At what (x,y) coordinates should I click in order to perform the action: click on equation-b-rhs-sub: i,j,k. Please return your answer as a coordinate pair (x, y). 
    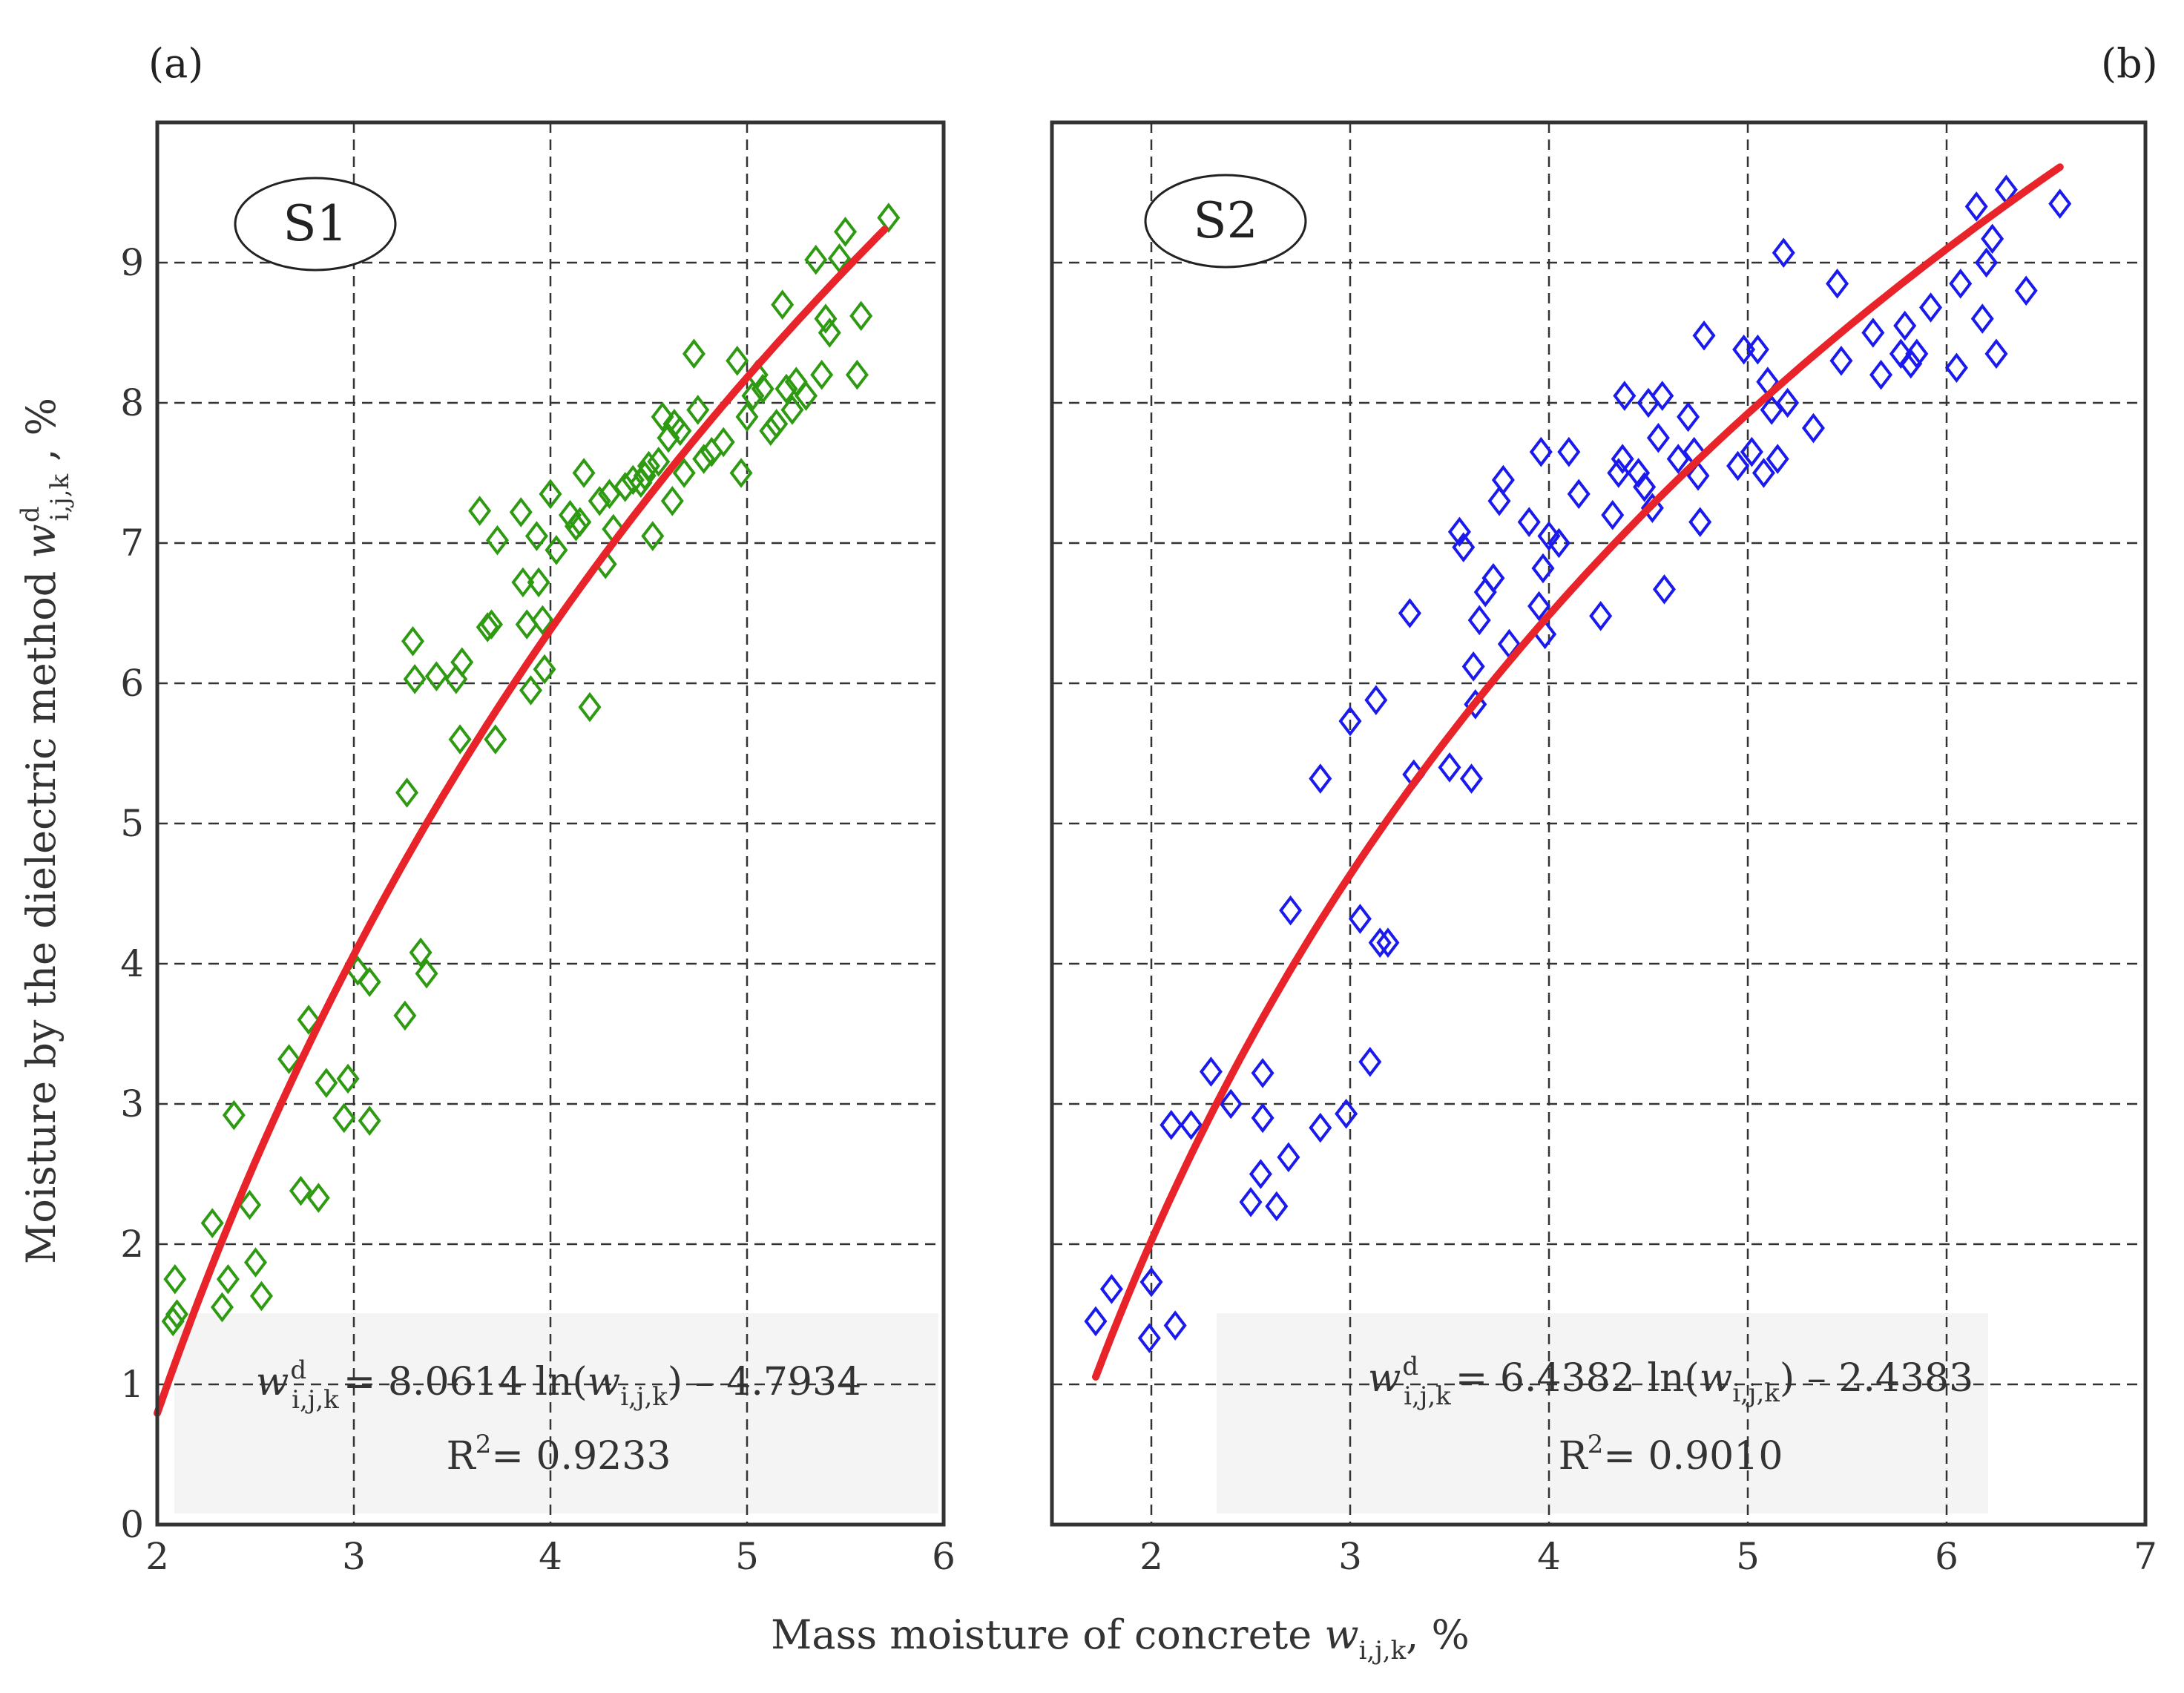
    Looking at the image, I should click on (1756, 1393).